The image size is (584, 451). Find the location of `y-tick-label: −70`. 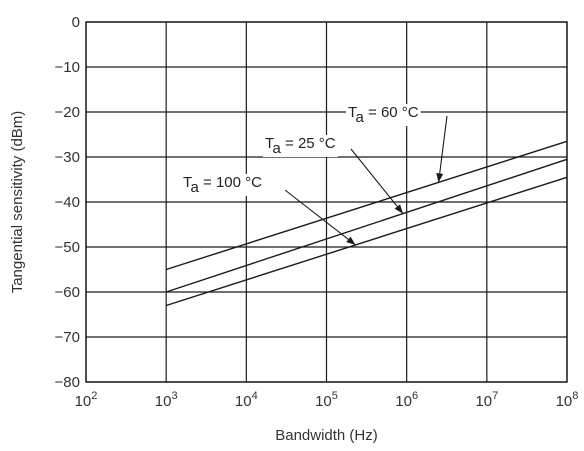

y-tick-label: −70 is located at coordinates (67, 337).